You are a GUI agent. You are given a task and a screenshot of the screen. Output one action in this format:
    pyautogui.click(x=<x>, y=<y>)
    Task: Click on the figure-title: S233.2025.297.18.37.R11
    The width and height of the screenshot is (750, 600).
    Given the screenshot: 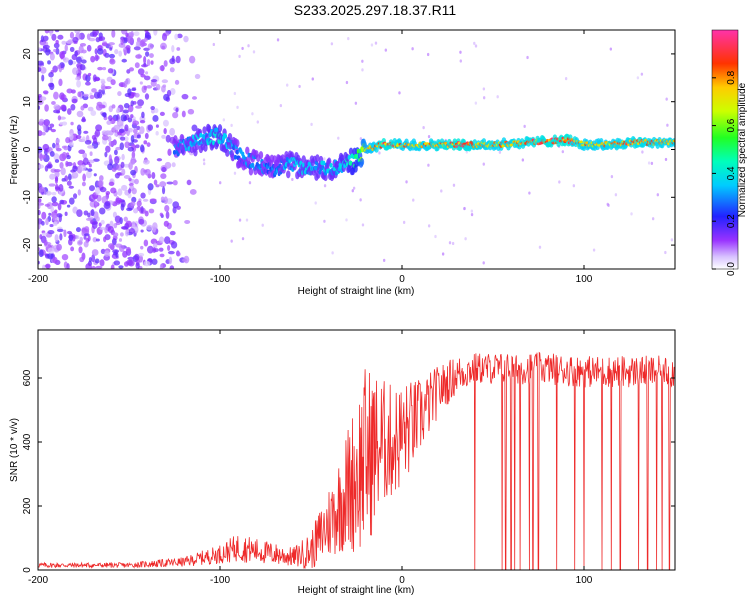 What is the action you would take?
    pyautogui.click(x=375, y=10)
    